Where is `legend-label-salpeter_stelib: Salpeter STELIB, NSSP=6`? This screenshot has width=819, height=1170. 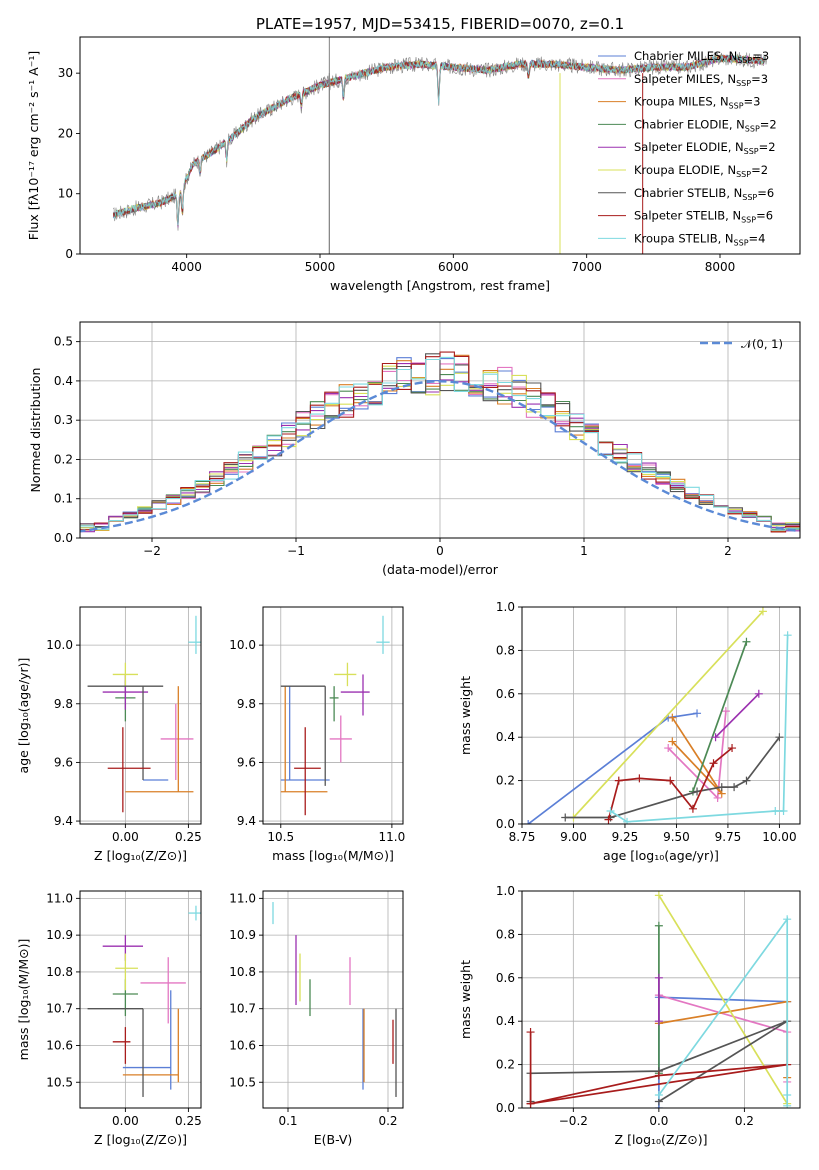 legend-label-salpeter_stelib: Salpeter STELIB, NSSP=6 is located at coordinates (703, 217).